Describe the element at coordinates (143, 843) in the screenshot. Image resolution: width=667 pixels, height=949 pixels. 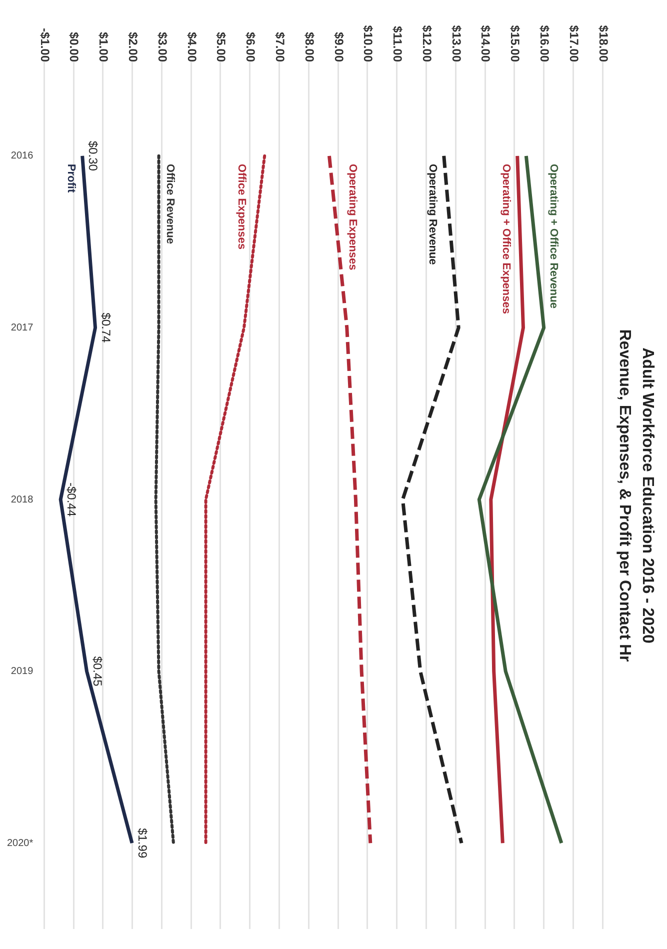
I see `data-label: $1.99` at that location.